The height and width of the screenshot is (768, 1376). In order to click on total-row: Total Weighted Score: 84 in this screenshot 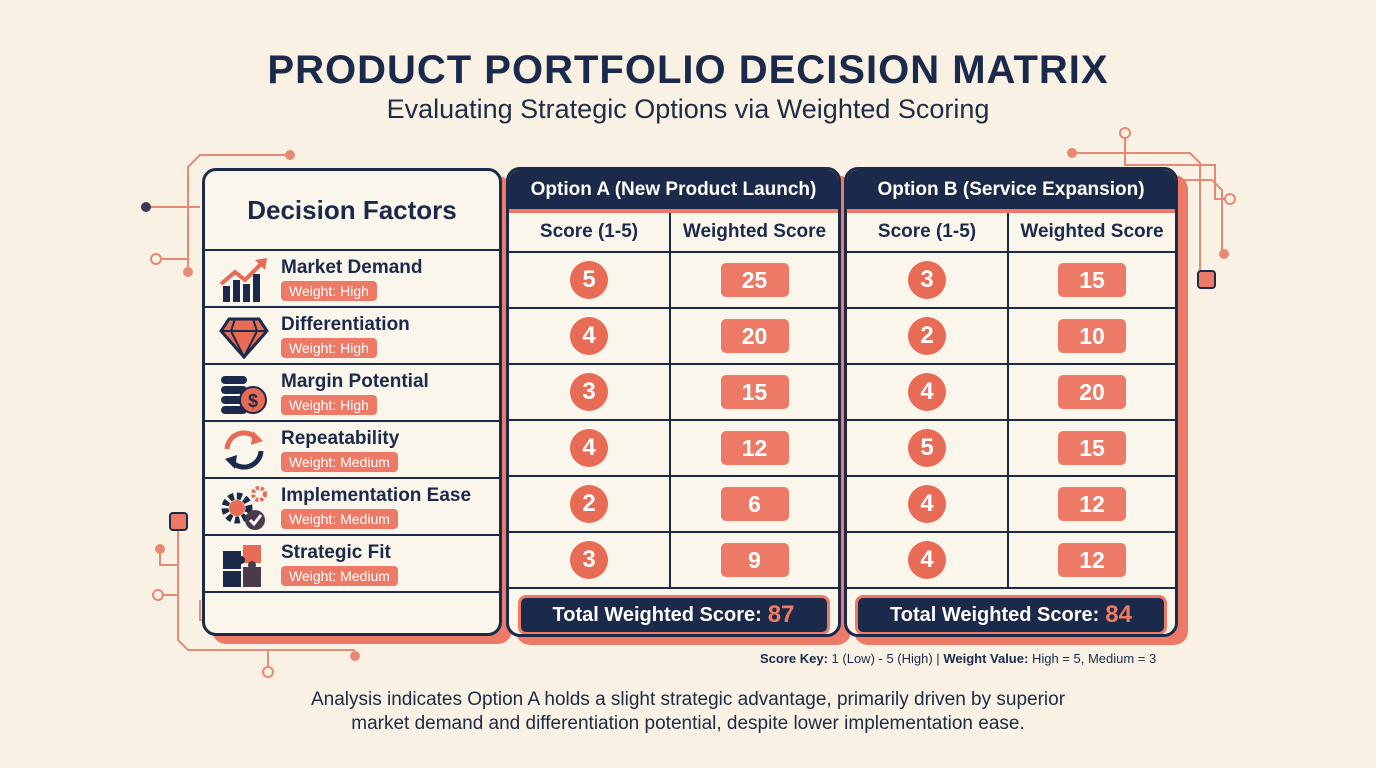, I will do `click(1011, 611)`.